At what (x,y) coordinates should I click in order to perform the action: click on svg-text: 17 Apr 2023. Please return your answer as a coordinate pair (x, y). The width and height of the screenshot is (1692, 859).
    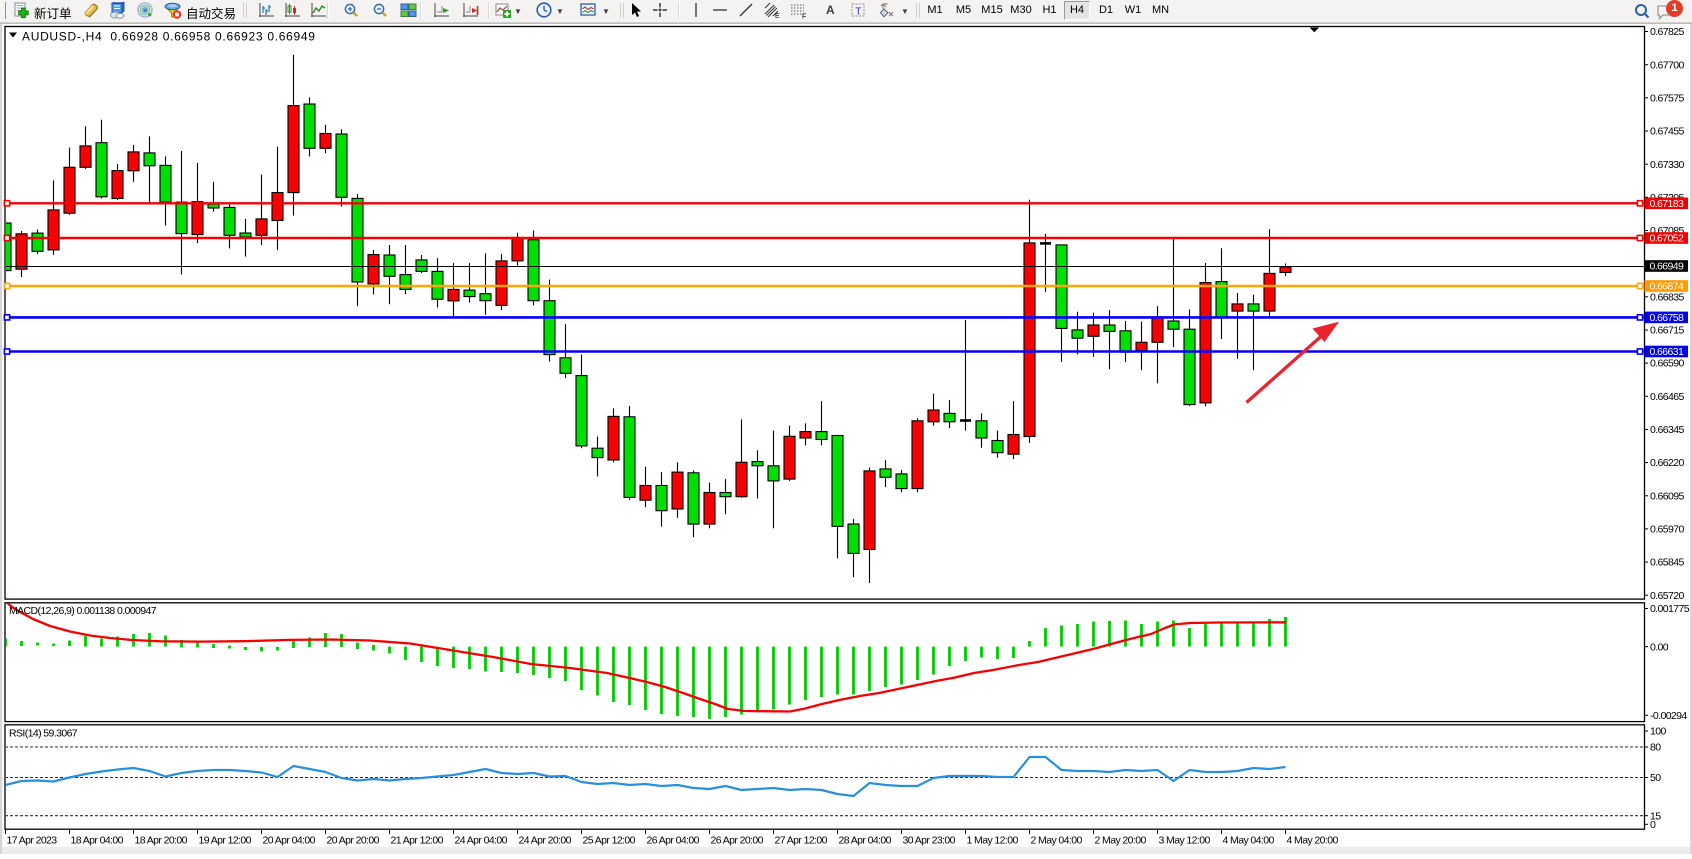
    Looking at the image, I should click on (32, 841).